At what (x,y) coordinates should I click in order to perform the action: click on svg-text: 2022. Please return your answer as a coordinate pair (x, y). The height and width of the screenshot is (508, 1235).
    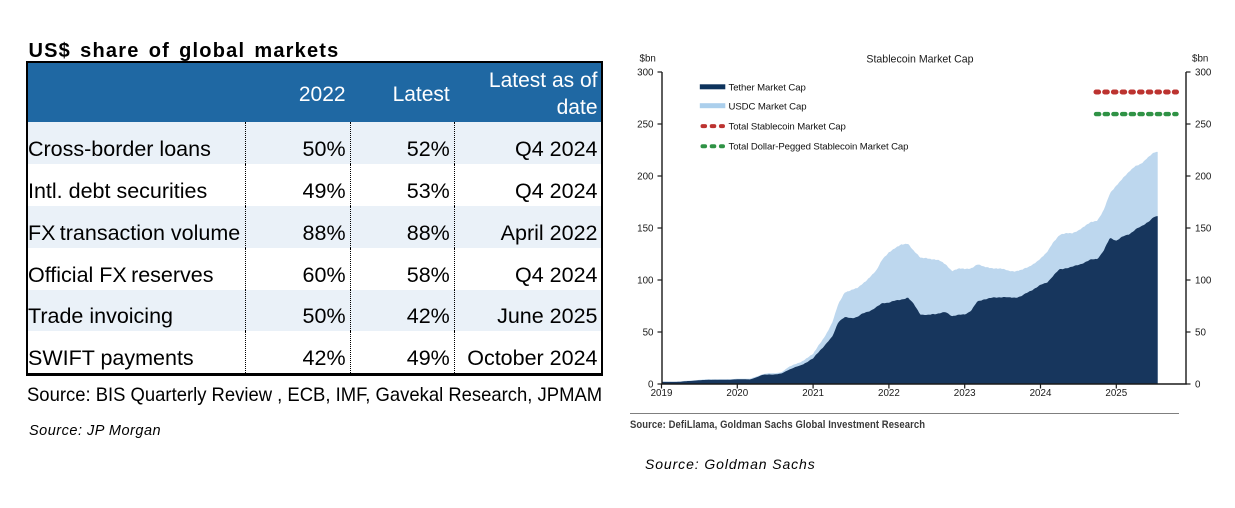
    Looking at the image, I should click on (889, 393).